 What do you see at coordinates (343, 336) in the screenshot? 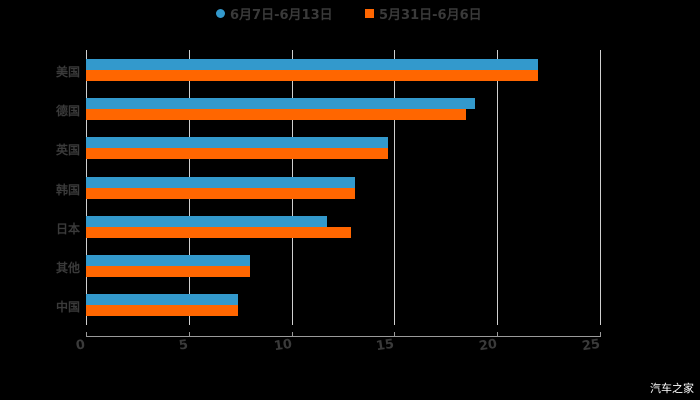
I see `x-axis-line` at bounding box center [343, 336].